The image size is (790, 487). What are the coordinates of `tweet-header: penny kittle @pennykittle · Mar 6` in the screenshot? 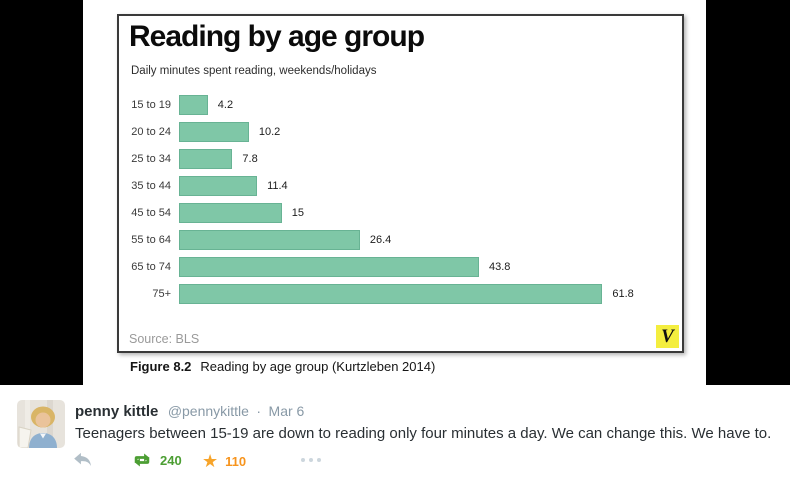 It's located at (189, 412).